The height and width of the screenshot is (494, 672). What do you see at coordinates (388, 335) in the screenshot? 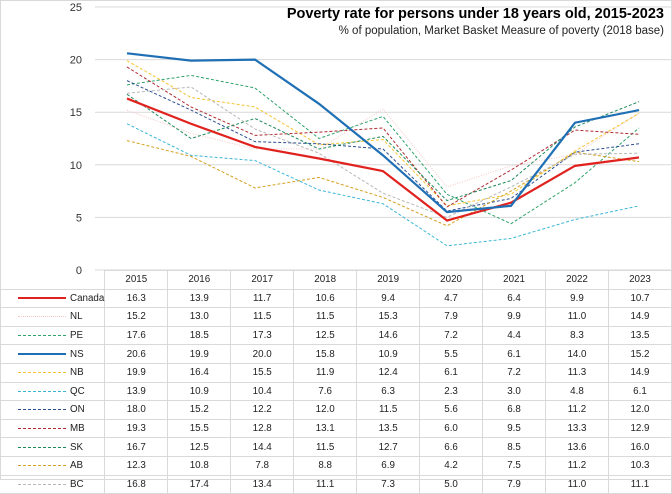
I see `data-cell: 14.6` at bounding box center [388, 335].